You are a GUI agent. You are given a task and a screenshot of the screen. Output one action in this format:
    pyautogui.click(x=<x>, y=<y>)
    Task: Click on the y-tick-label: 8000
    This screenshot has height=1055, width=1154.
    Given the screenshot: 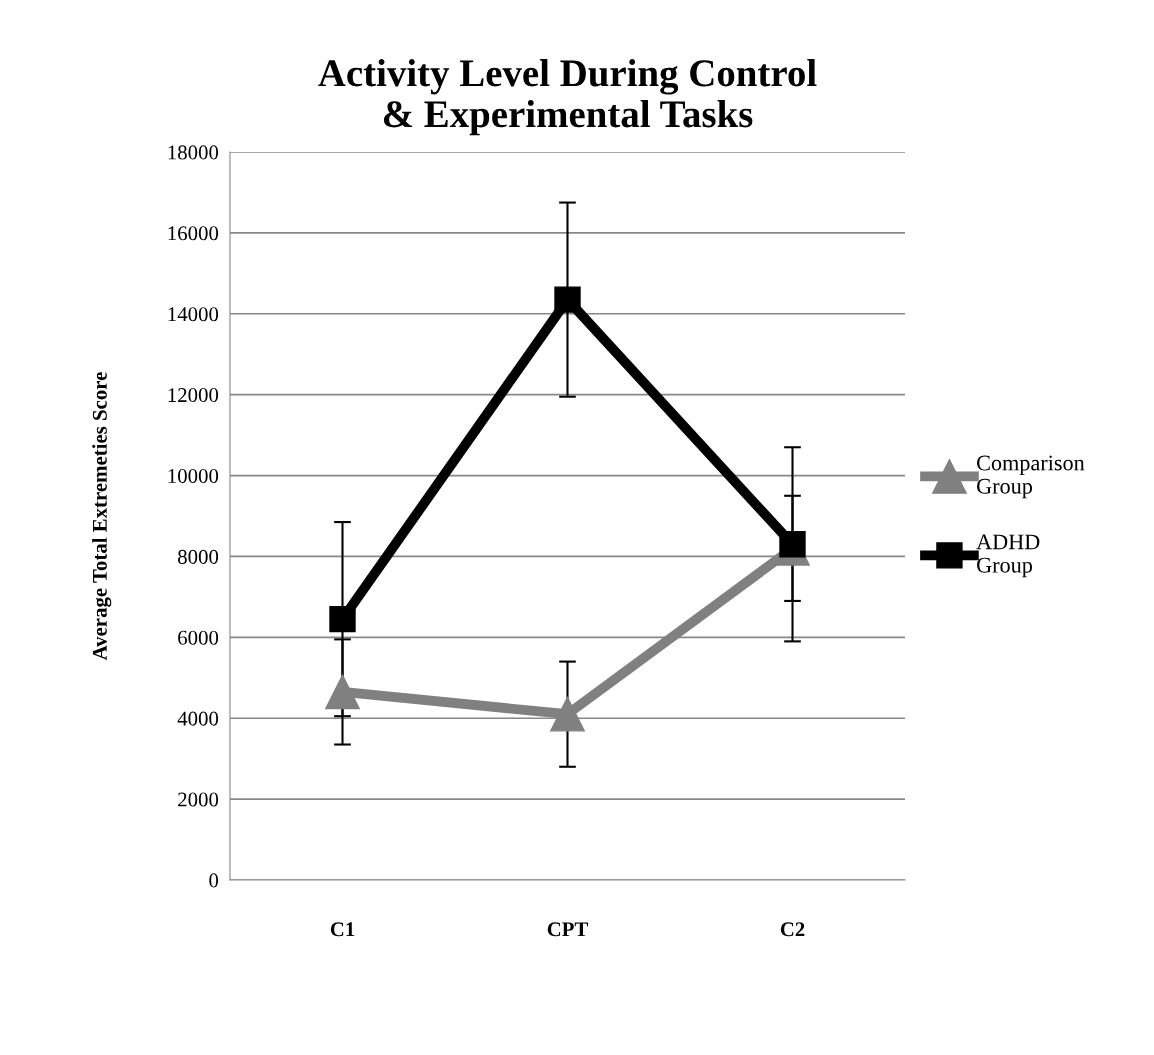 What is the action you would take?
    pyautogui.click(x=198, y=556)
    